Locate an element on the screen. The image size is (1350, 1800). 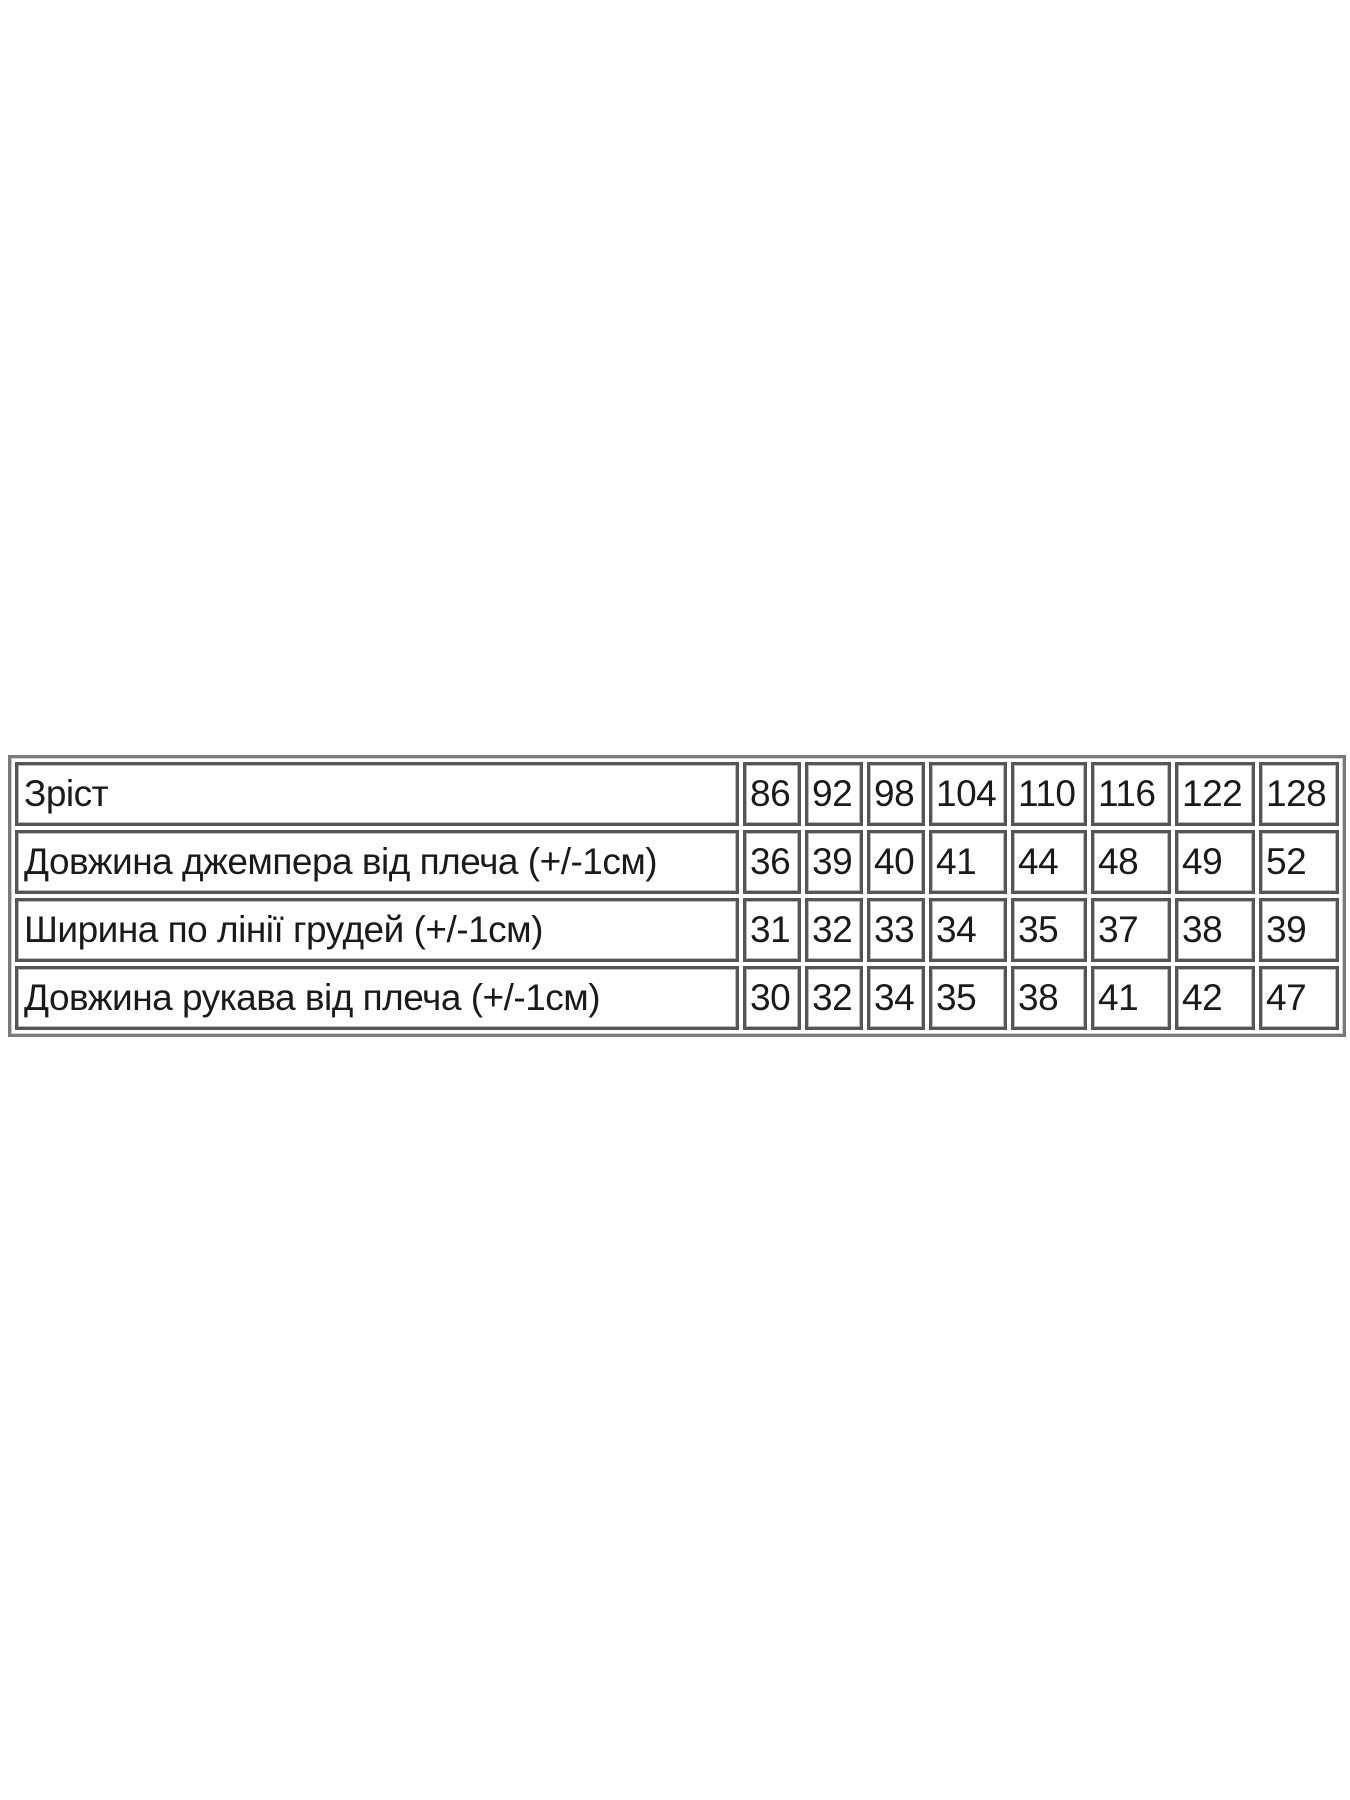
size-header-cell: 122 is located at coordinates (1215, 794).